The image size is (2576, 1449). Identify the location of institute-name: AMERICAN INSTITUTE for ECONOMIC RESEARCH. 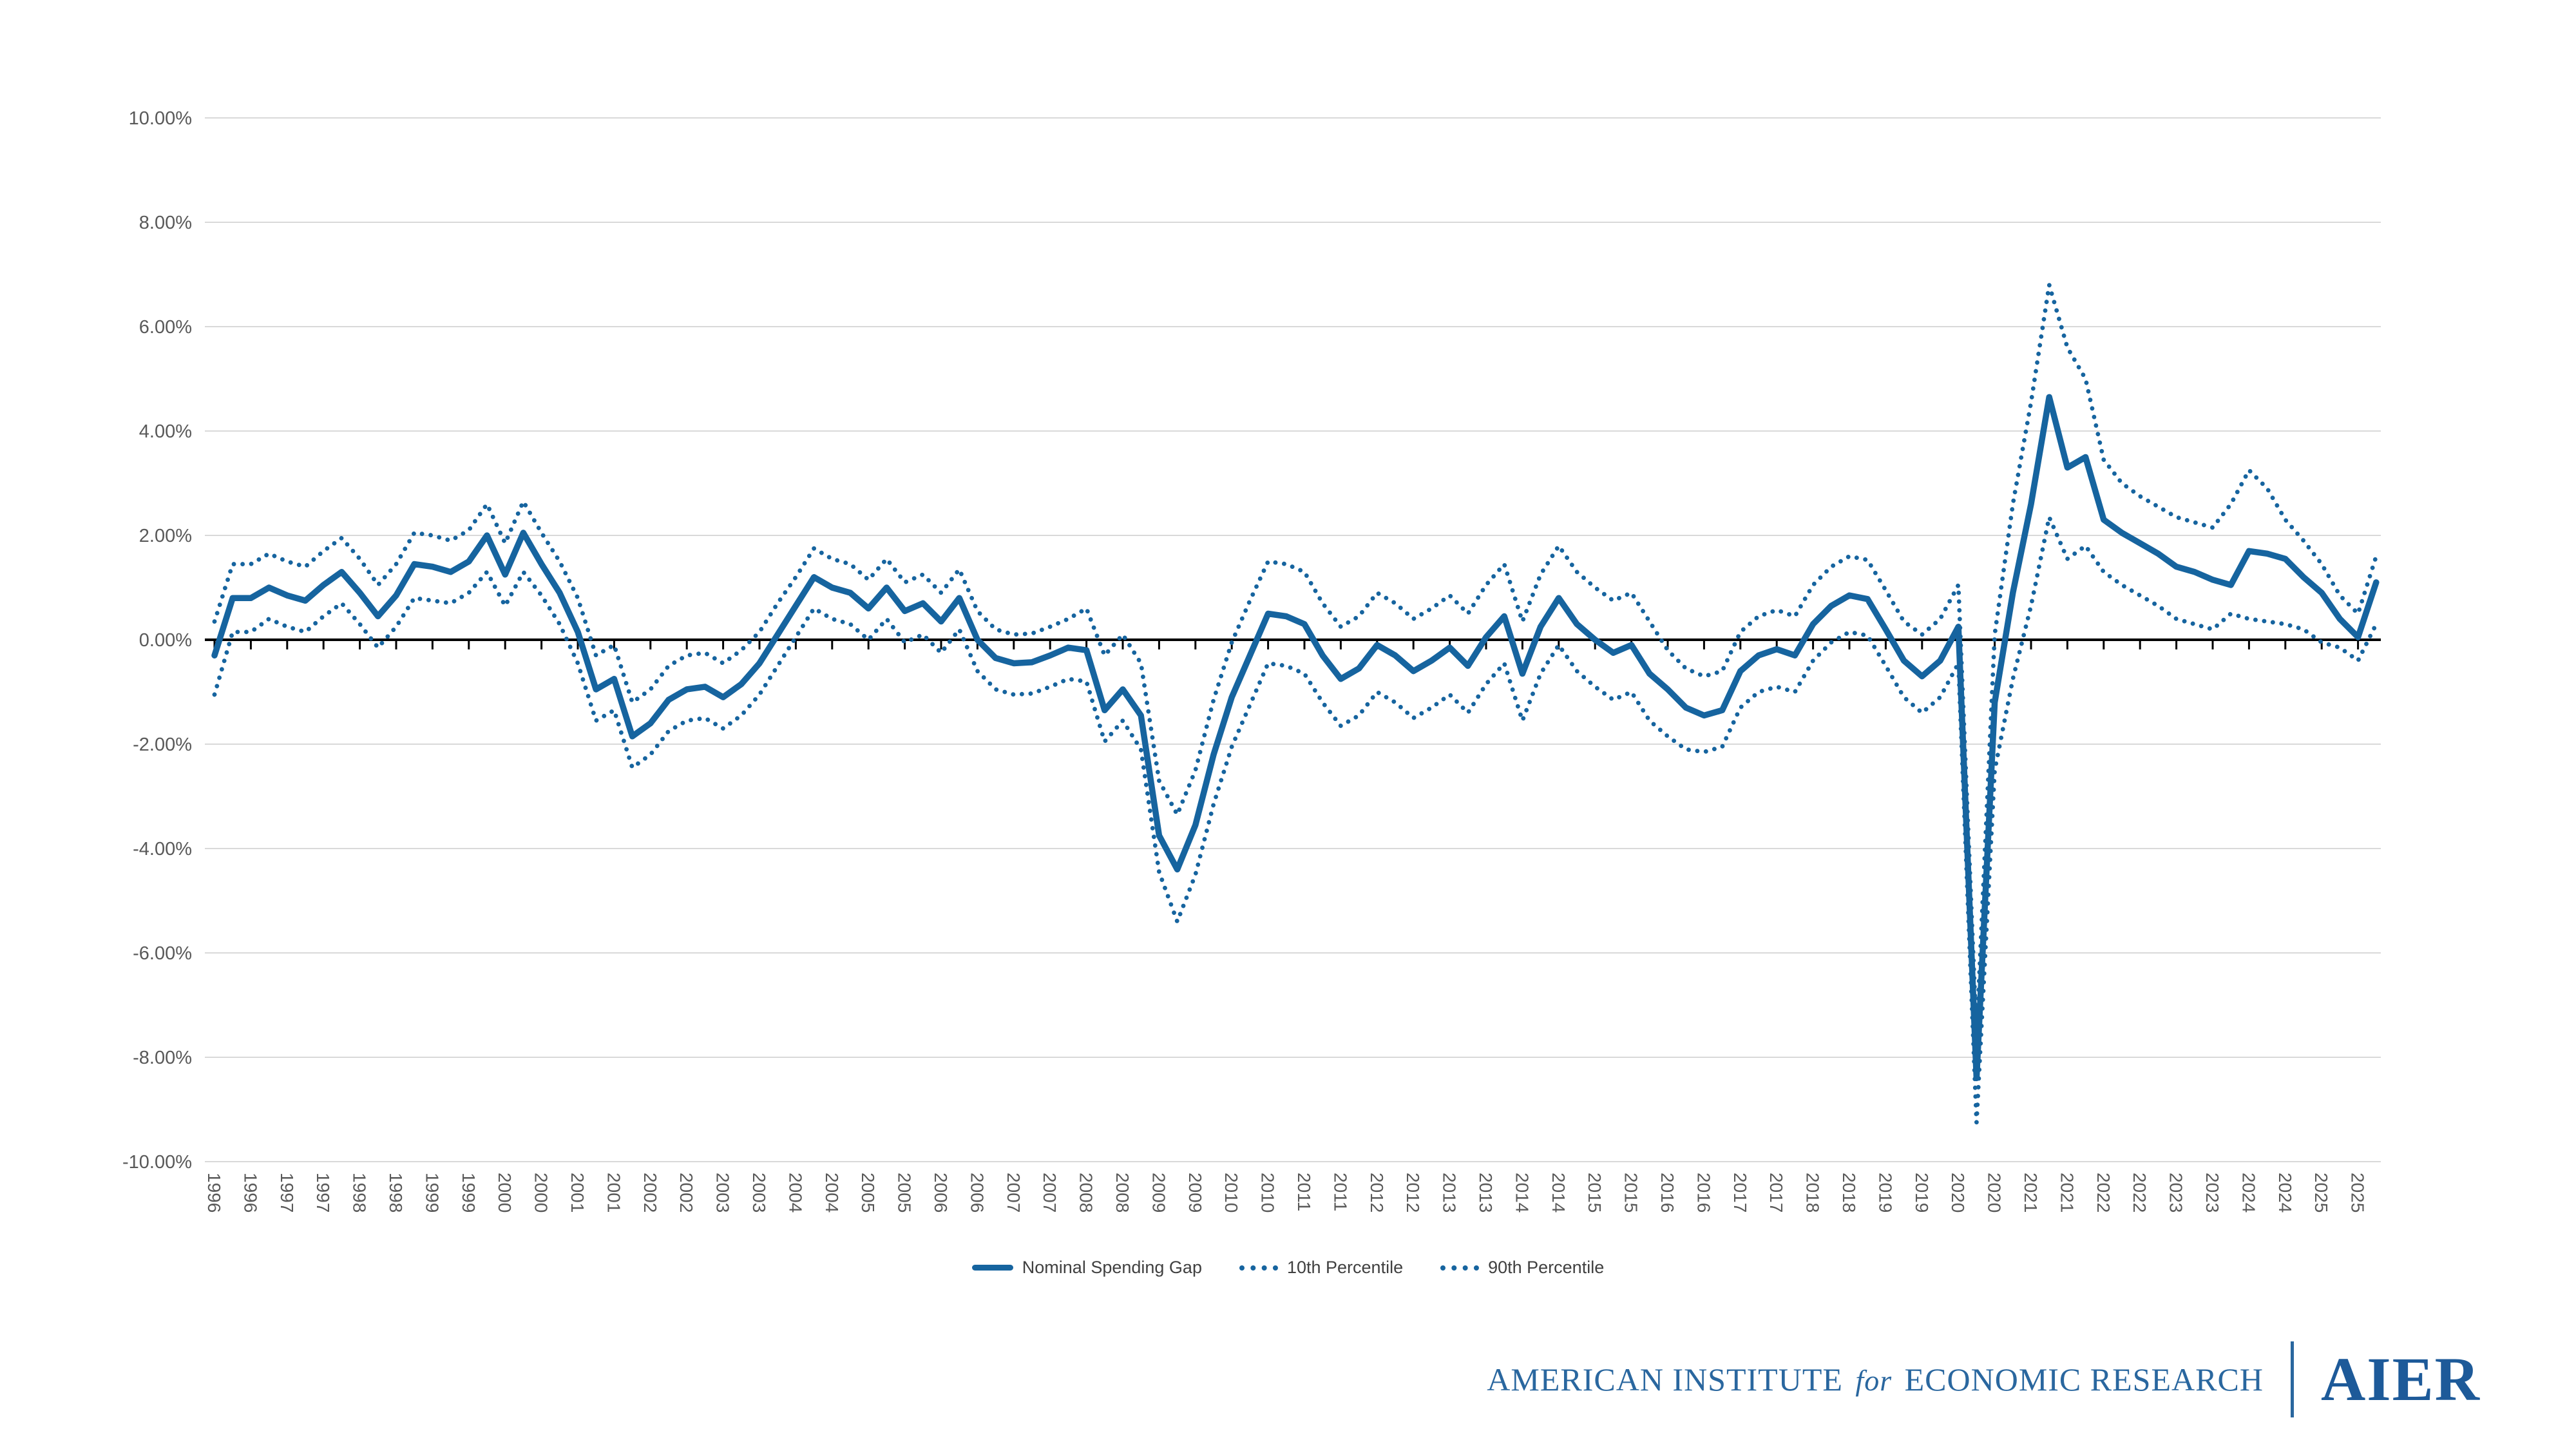
(1875, 1379).